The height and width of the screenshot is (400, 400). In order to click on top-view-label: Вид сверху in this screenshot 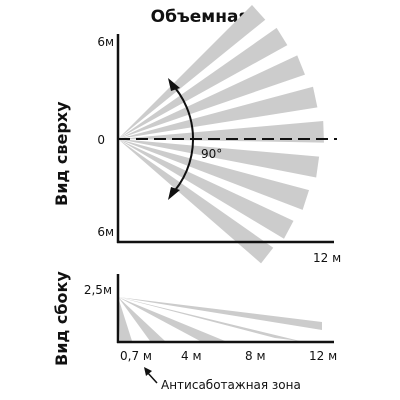, I will do `click(61, 153)`.